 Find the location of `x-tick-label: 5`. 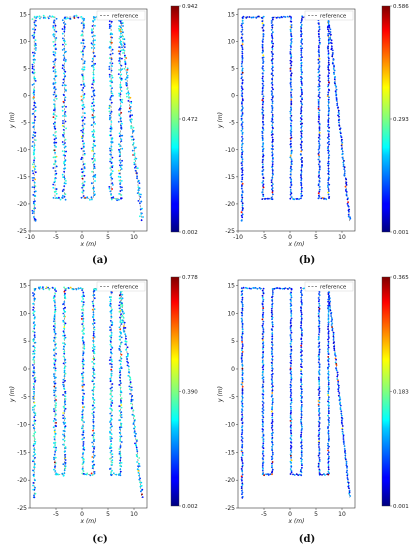

x-tick-label: 5 is located at coordinates (108, 514).